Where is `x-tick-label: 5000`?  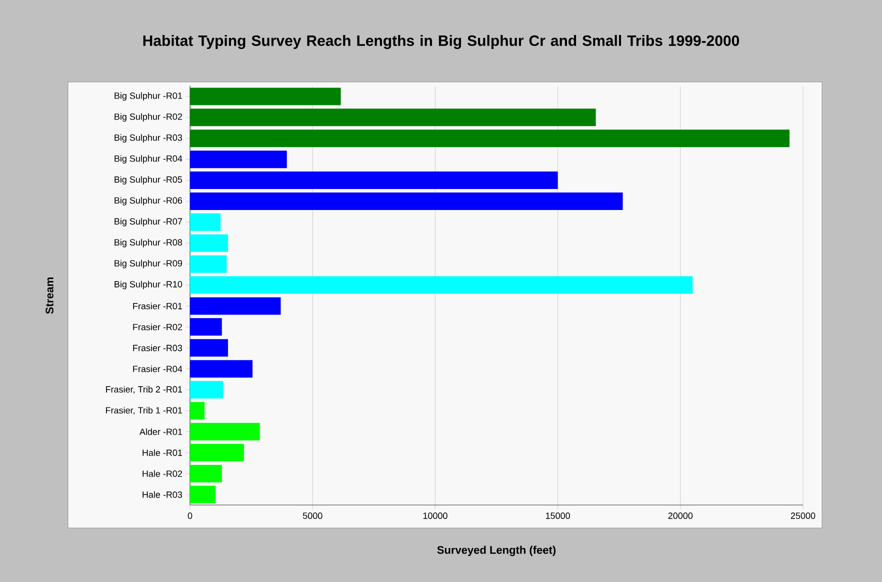 x-tick-label: 5000 is located at coordinates (312, 515).